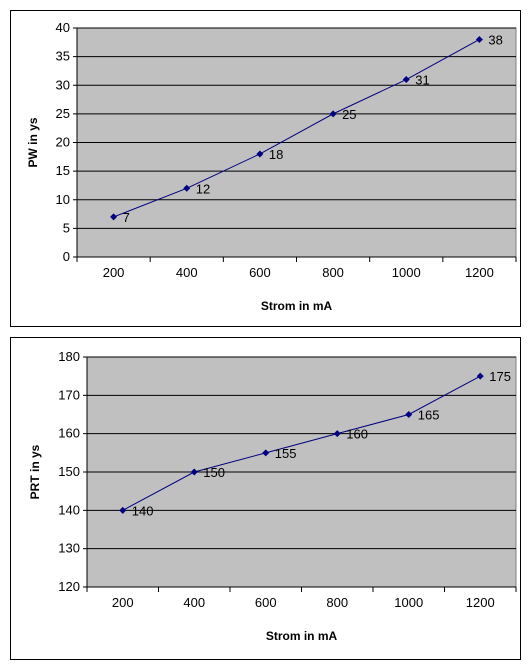 This screenshot has height=666, width=531. I want to click on y-tick-label: 15, so click(63, 170).